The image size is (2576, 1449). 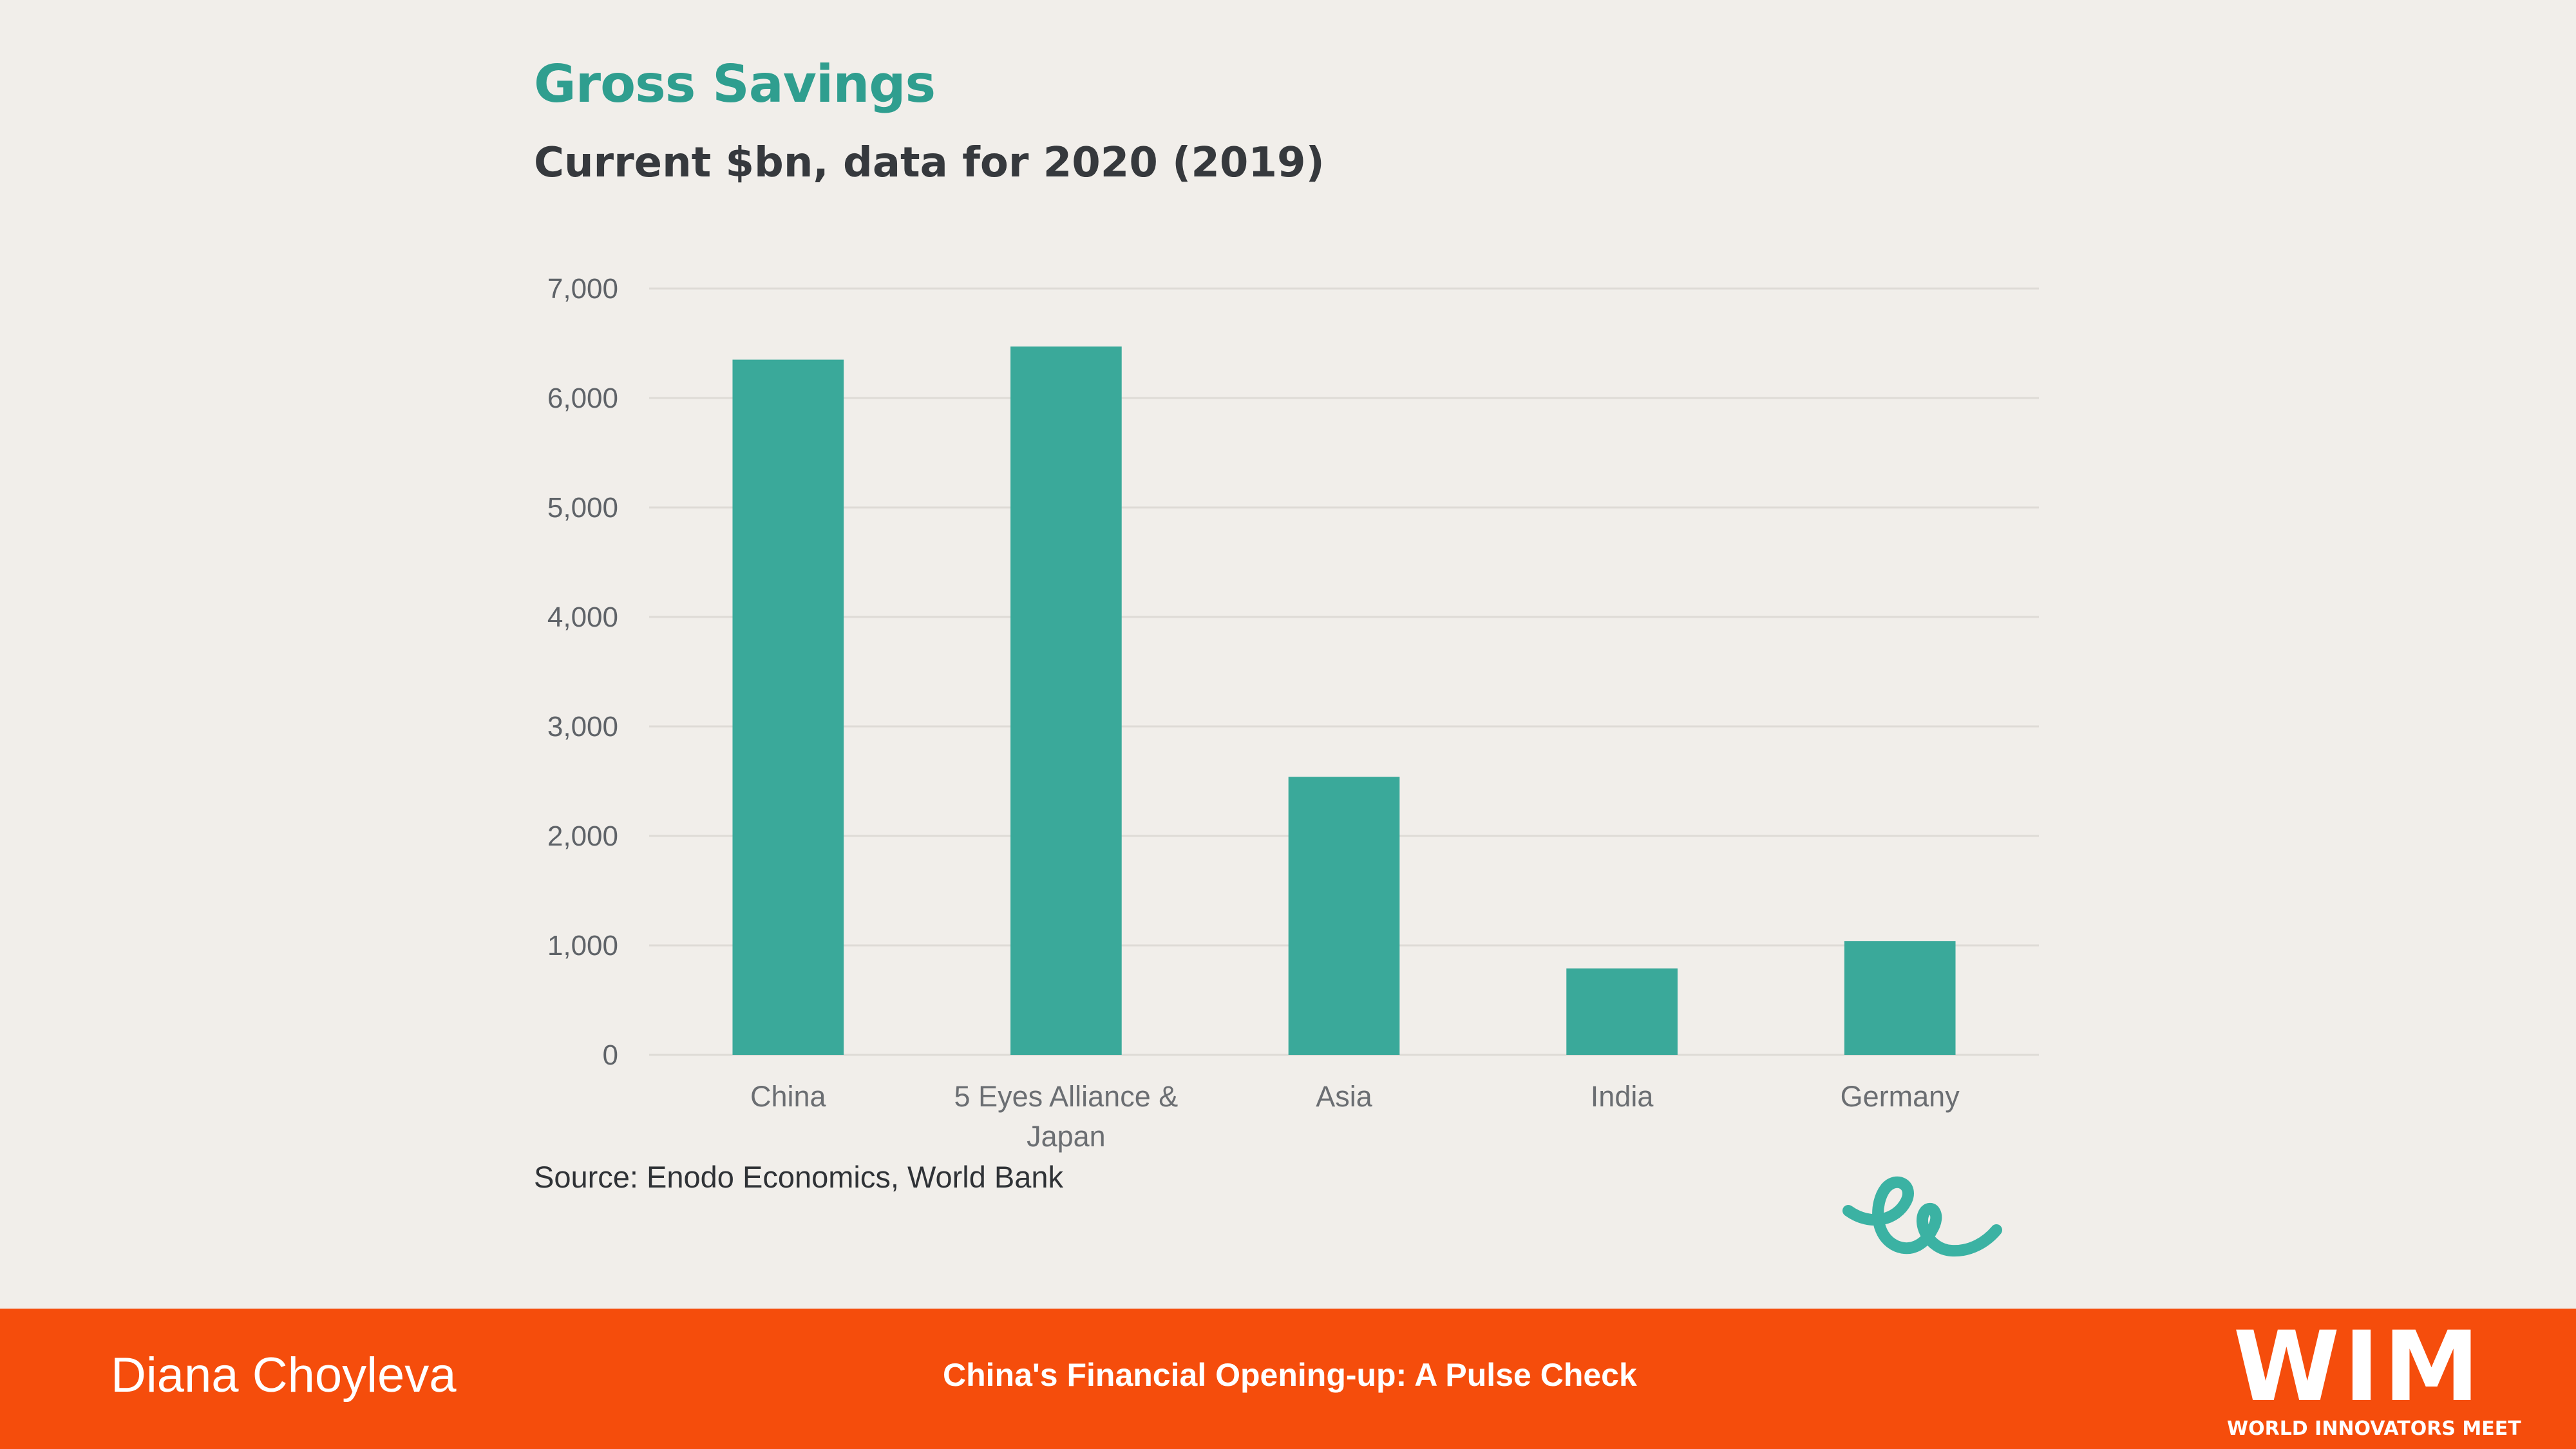 What do you see at coordinates (582, 836) in the screenshot?
I see `y-tick-label: 2,000` at bounding box center [582, 836].